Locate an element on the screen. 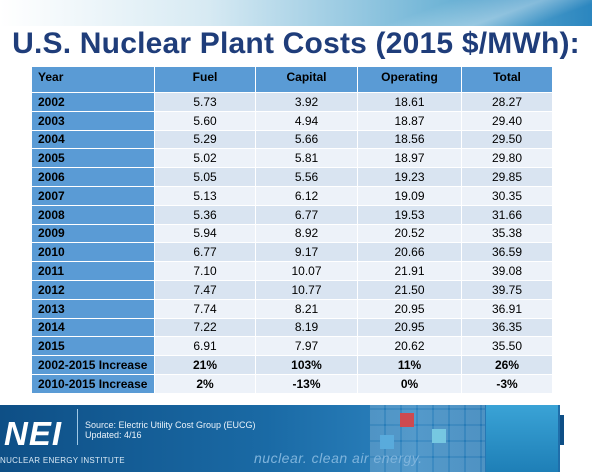  cell-fuel: 6.91 is located at coordinates (205, 346).